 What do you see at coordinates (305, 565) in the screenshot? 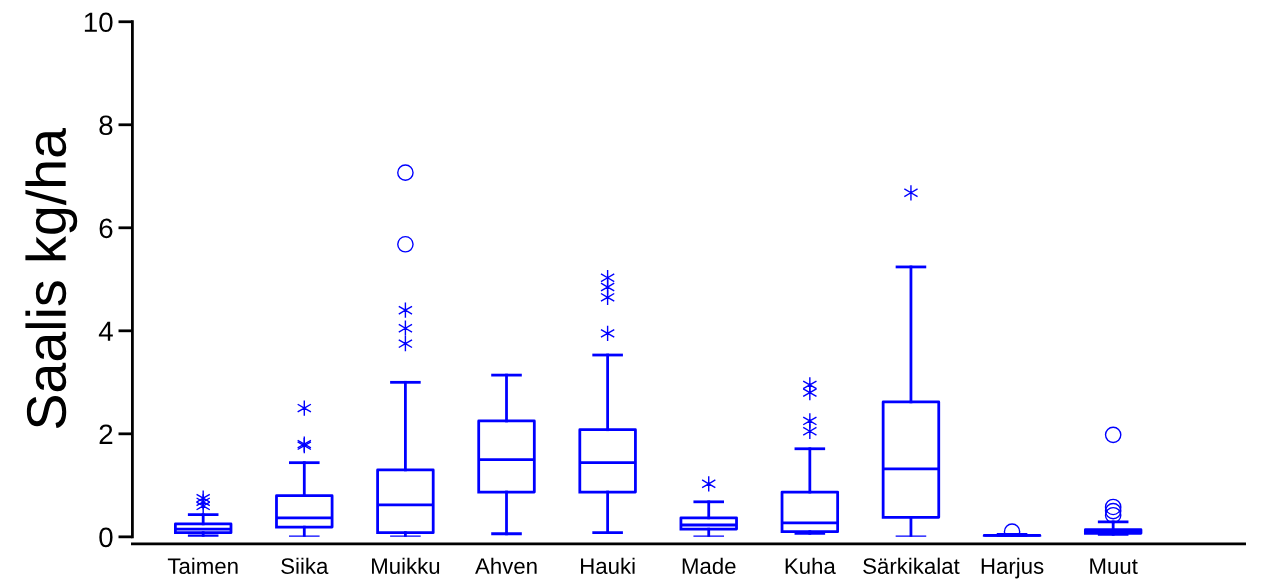
I see `x-tick-label: Siika` at bounding box center [305, 565].